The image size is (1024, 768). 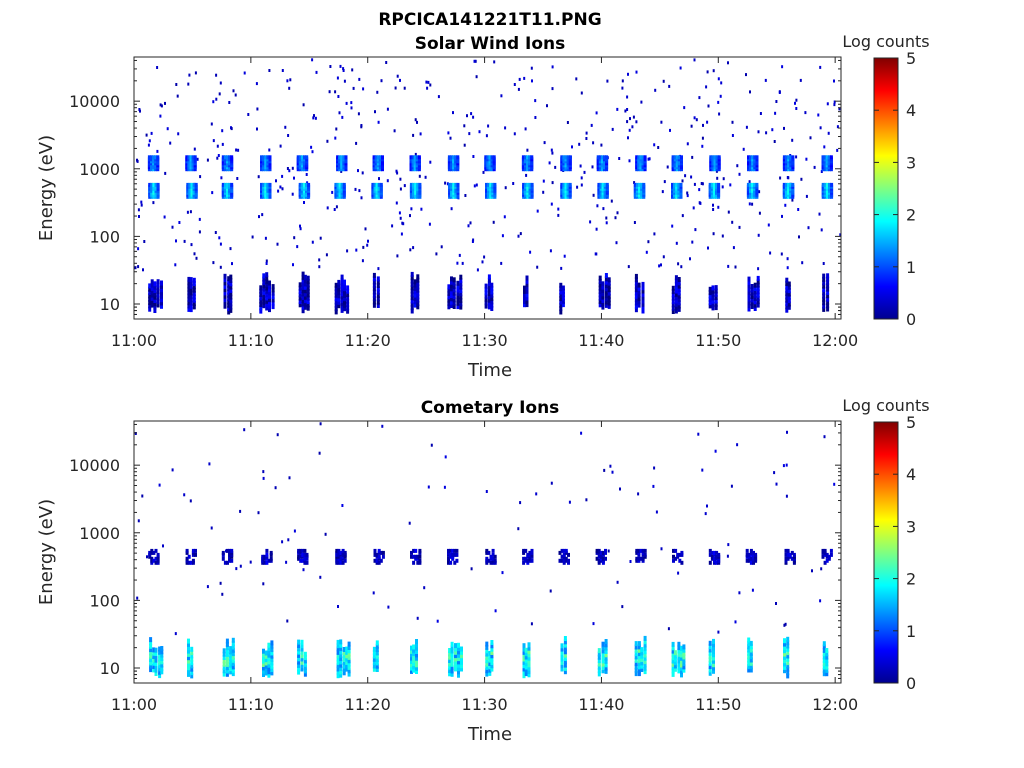 What do you see at coordinates (251, 340) in the screenshot?
I see `x-tick-label: 11:10` at bounding box center [251, 340].